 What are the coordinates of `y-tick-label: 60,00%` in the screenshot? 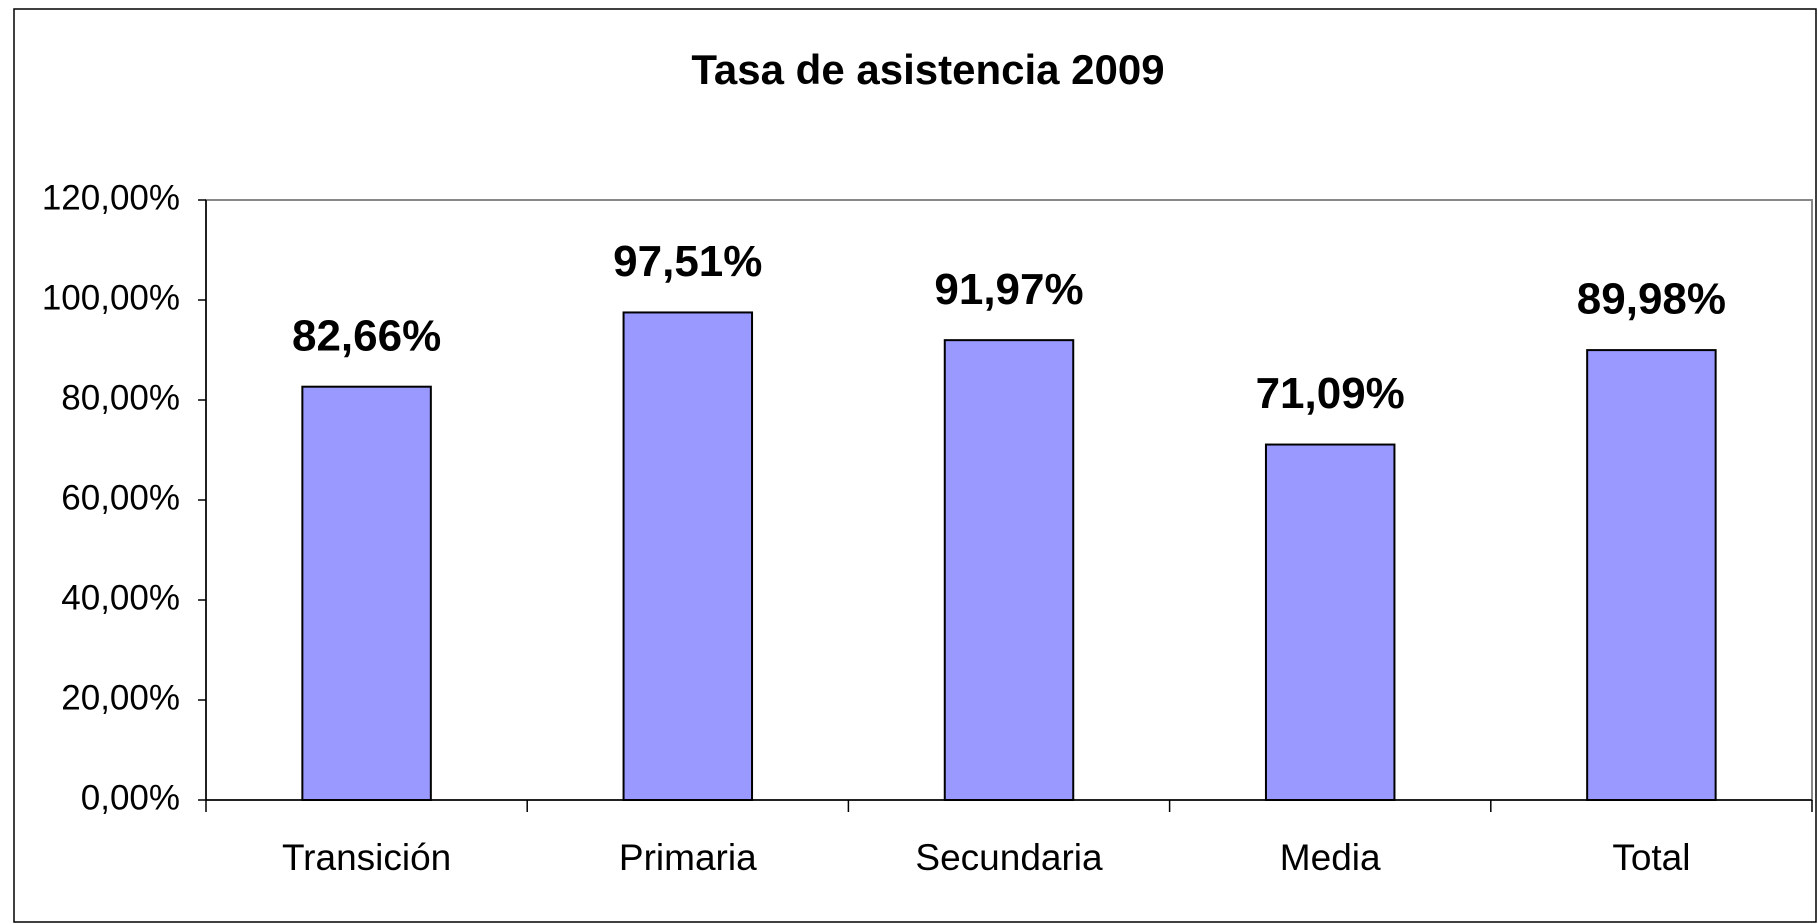 It's located at (120, 497).